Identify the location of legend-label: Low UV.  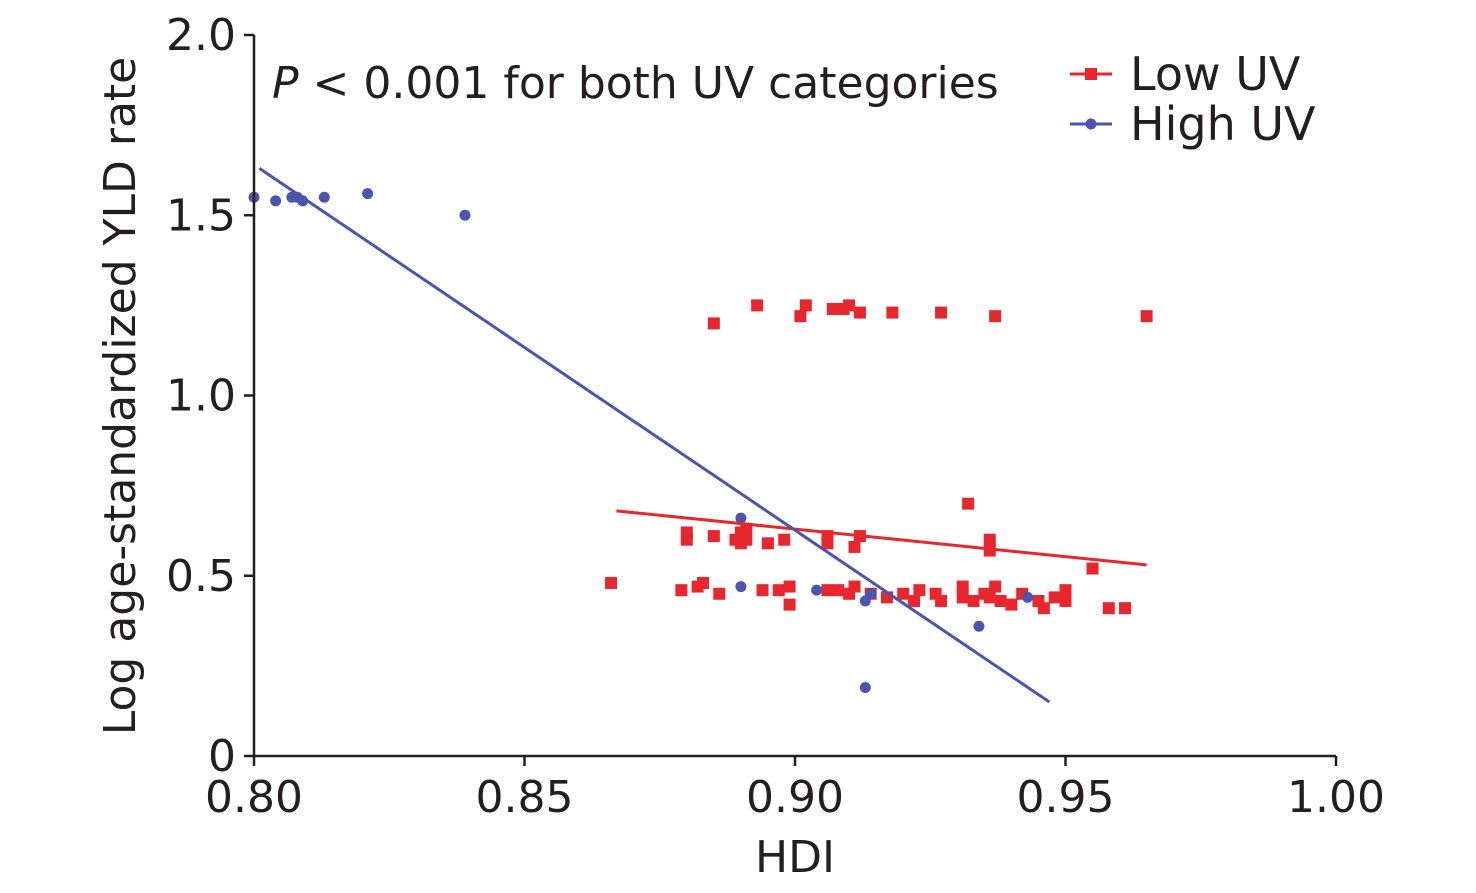
(1215, 74).